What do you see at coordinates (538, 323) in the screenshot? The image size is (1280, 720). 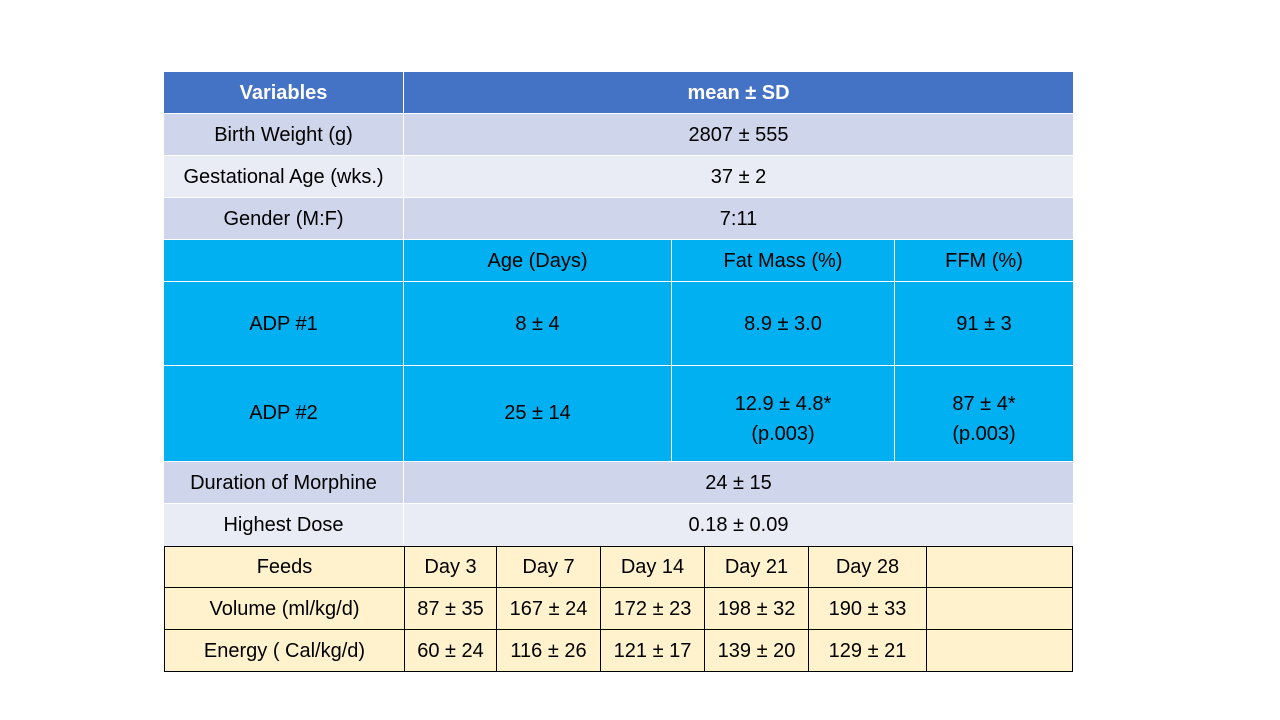 I see `adp-age-value: 8 ± 4` at bounding box center [538, 323].